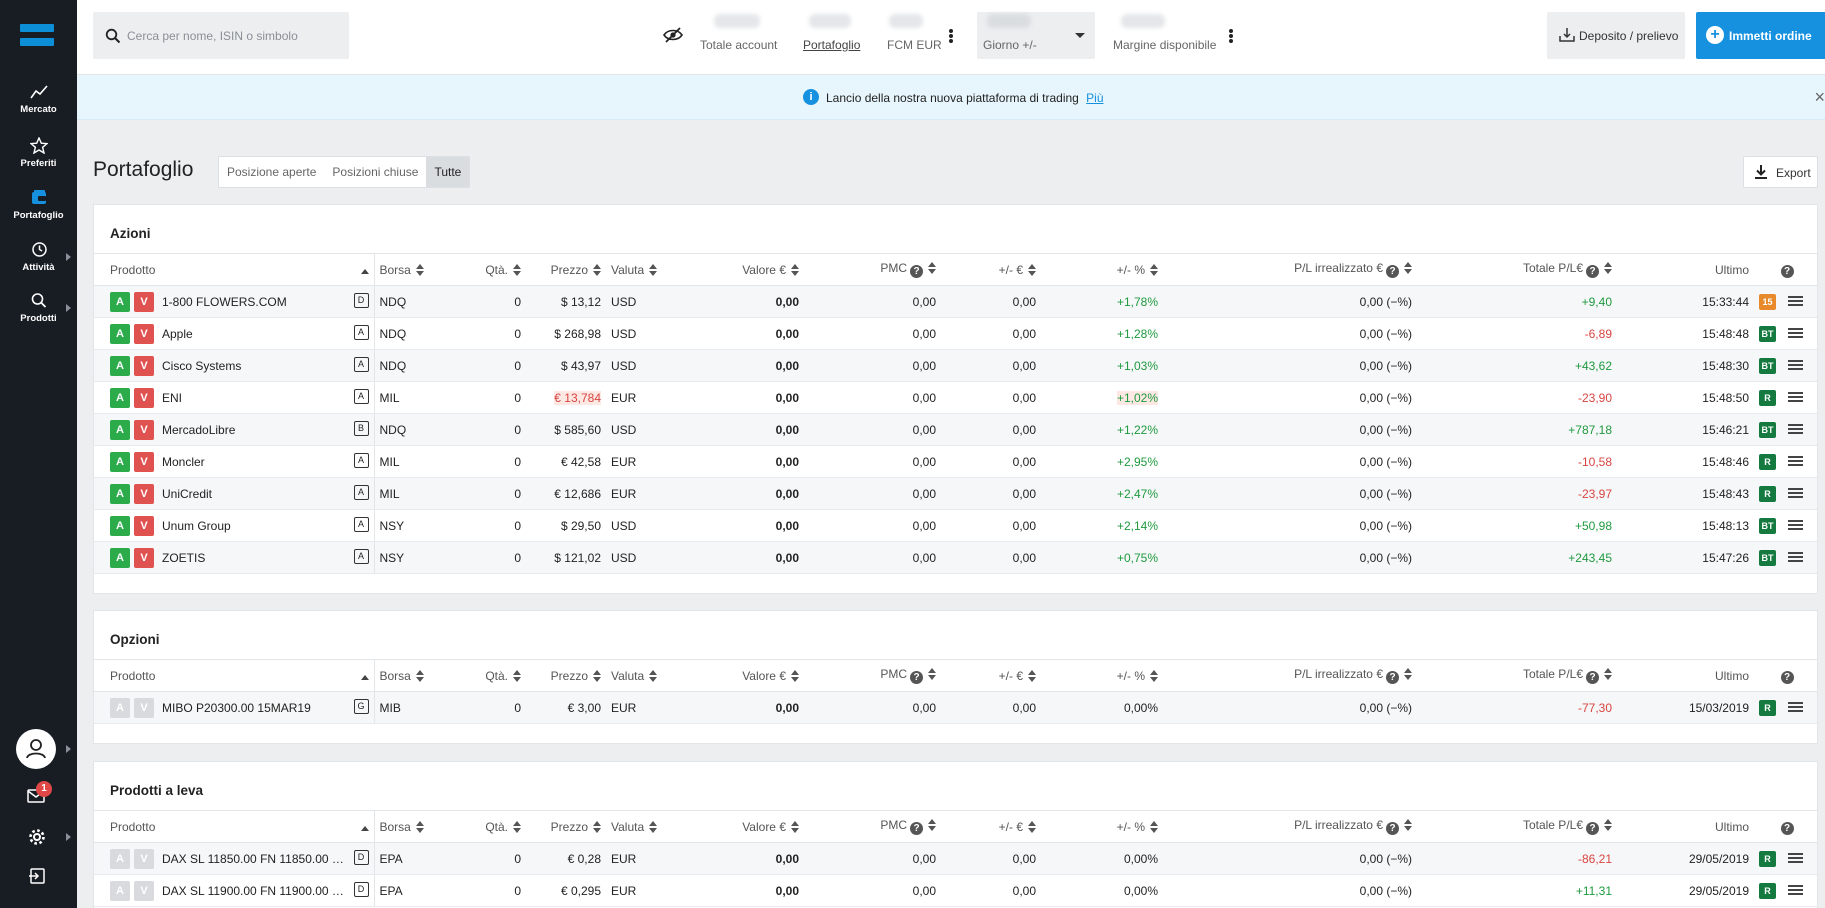 Image resolution: width=1825 pixels, height=908 pixels. Describe the element at coordinates (183, 461) in the screenshot. I see `product-name: Moncler` at that location.